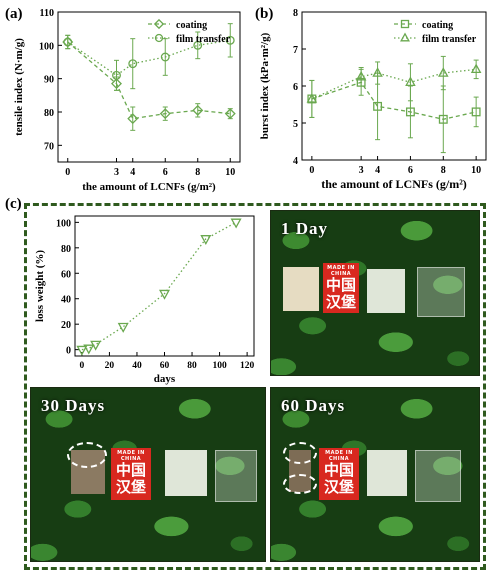  I want to click on y-tick-label: 40, so click(66, 300).